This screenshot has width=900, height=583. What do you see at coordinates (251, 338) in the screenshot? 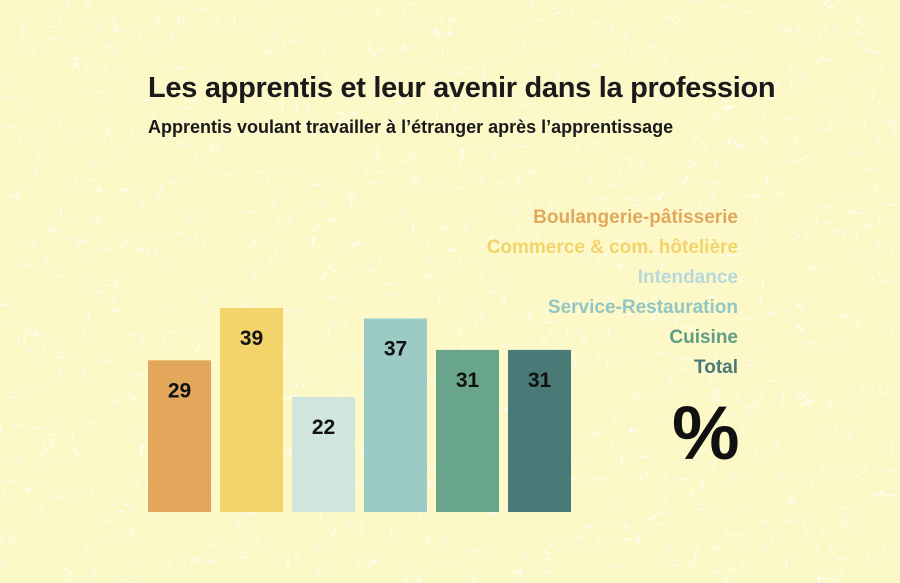
I see `bar-value-label: 39` at bounding box center [251, 338].